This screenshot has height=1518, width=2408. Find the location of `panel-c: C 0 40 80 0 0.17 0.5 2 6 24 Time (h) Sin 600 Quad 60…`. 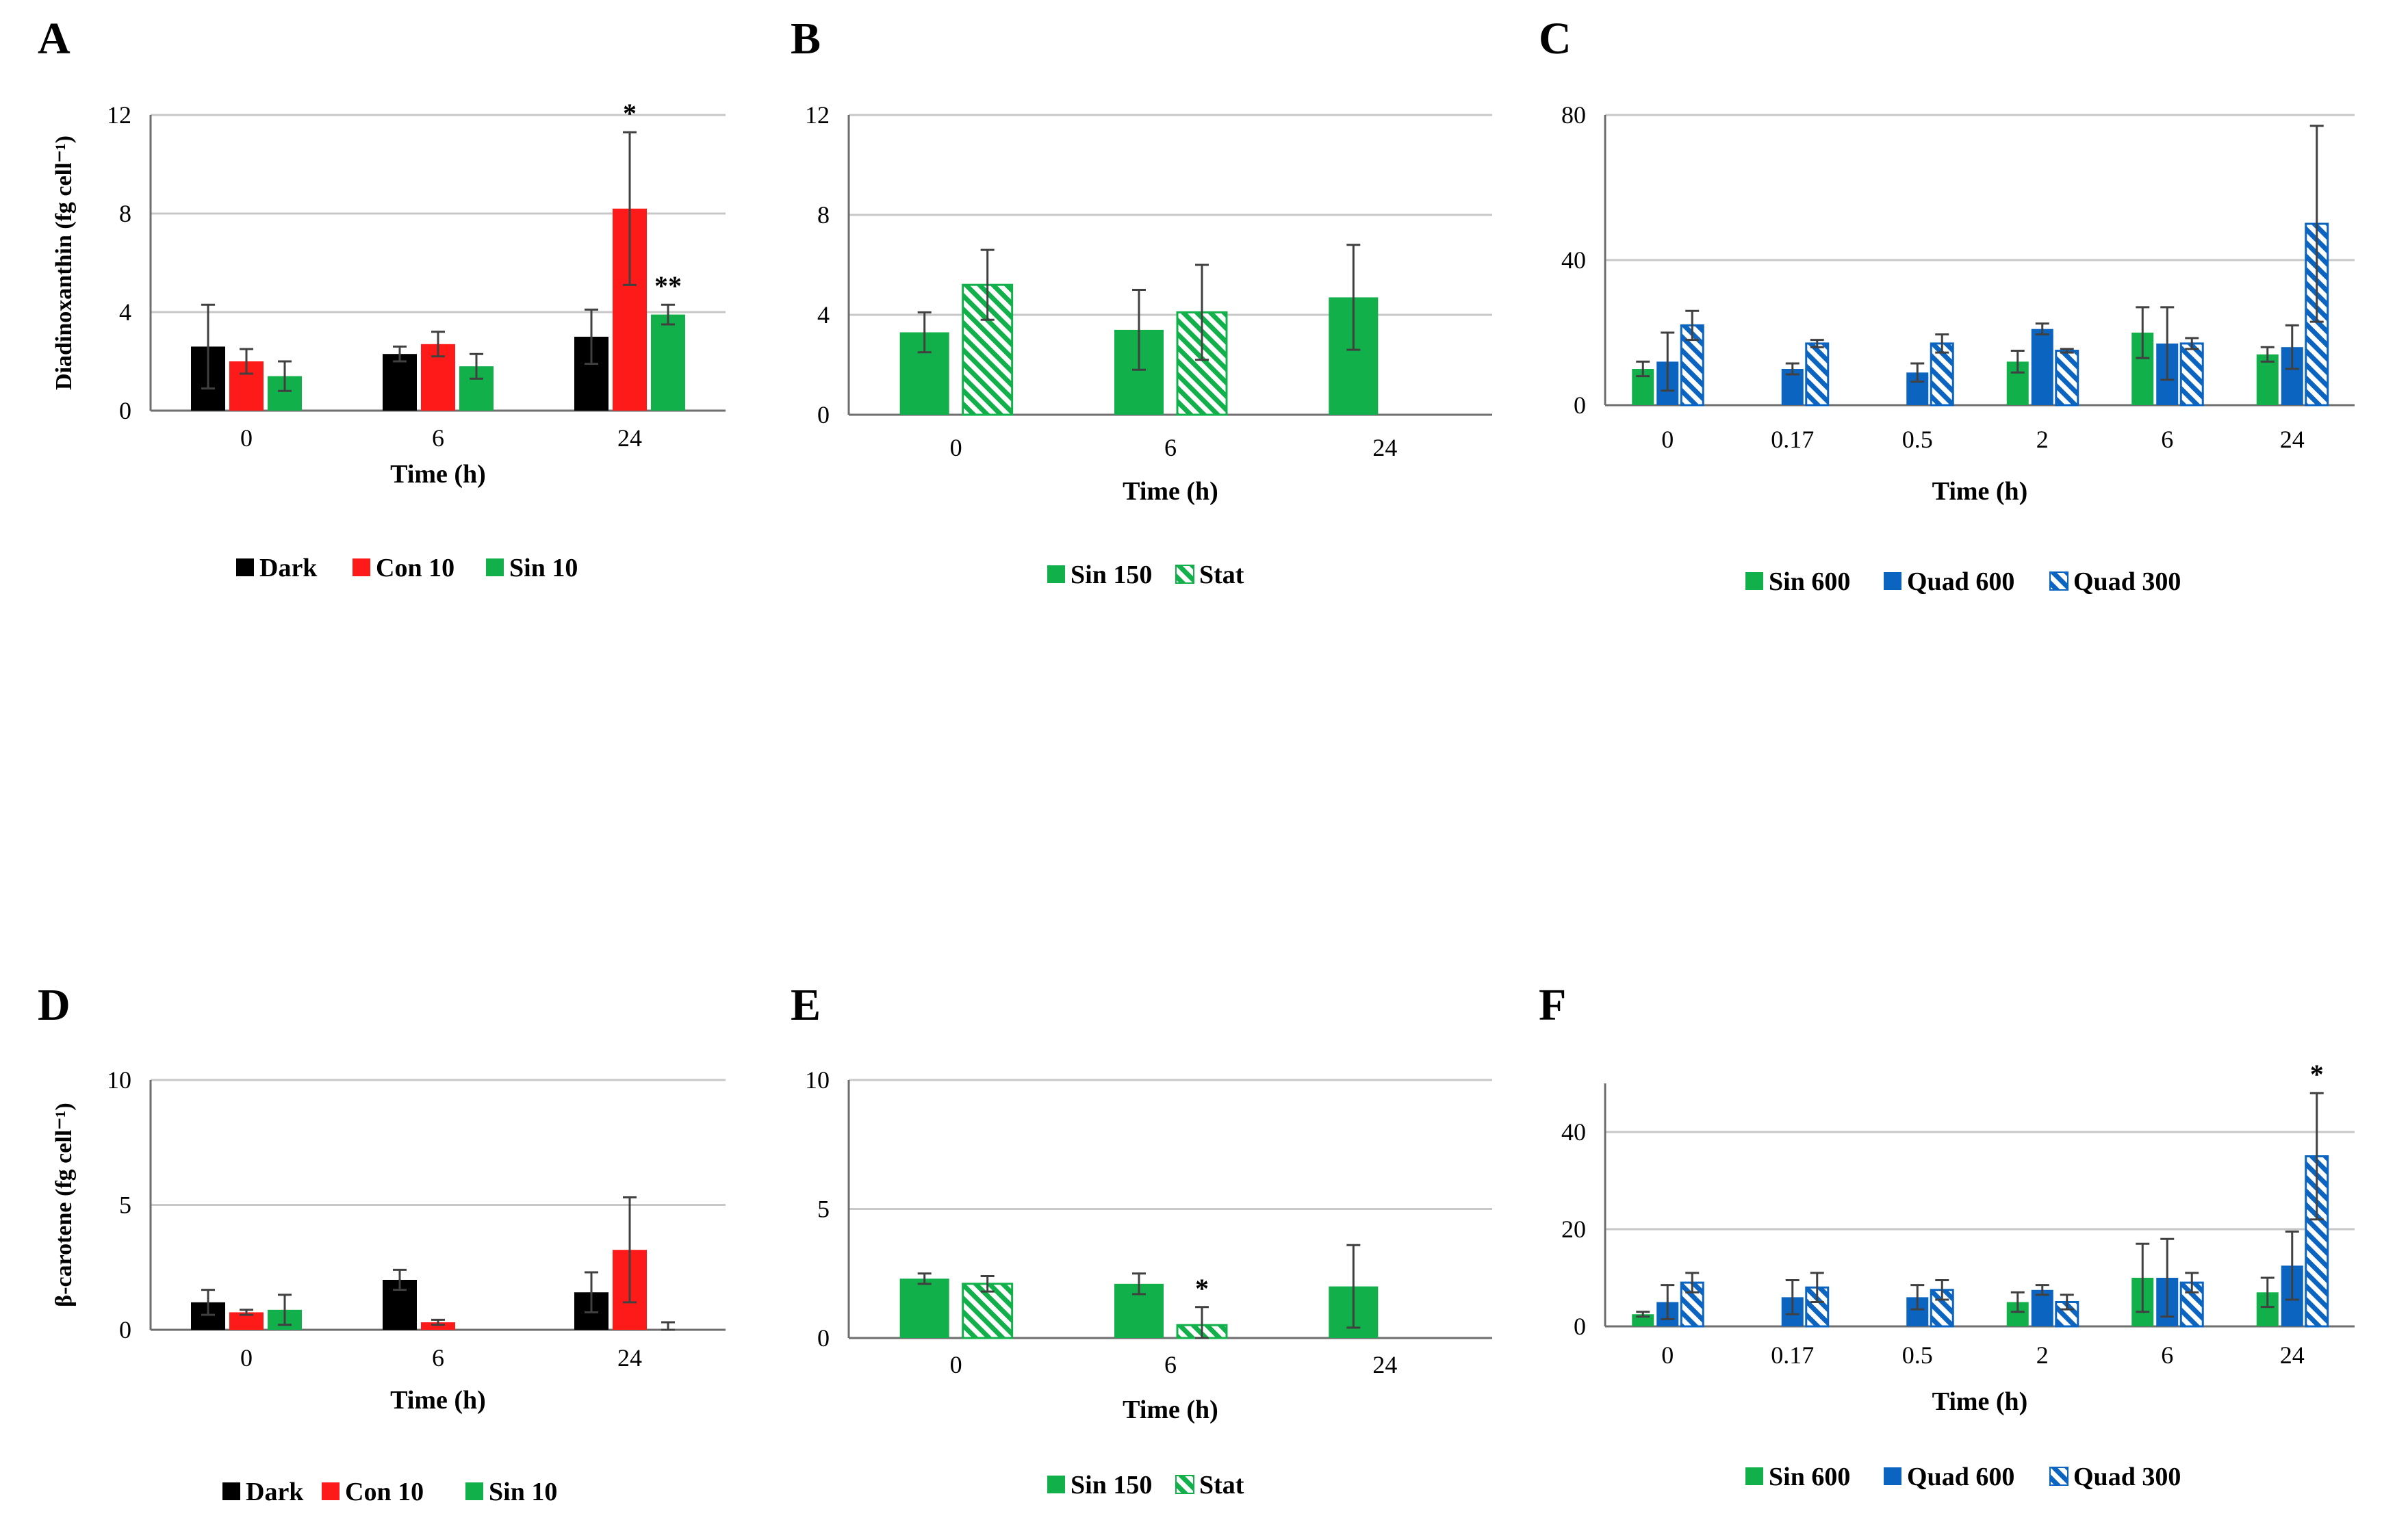

panel-c: C 0 40 80 0 0.17 0.5 2 6 24 Time (h) Sin 600 Quad 60… is located at coordinates (1947, 305).